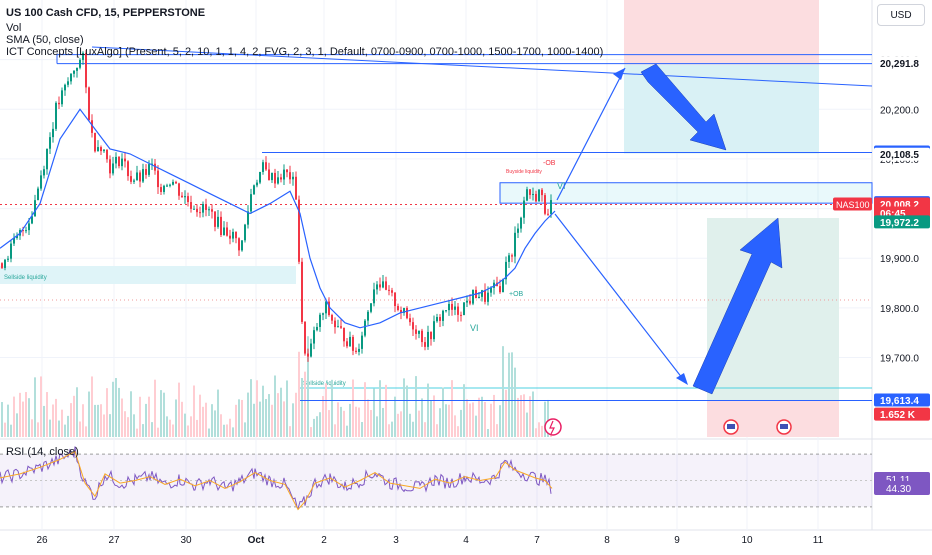 This screenshot has height=555, width=932. I want to click on price-label-text: 20,291.8, so click(899, 64).